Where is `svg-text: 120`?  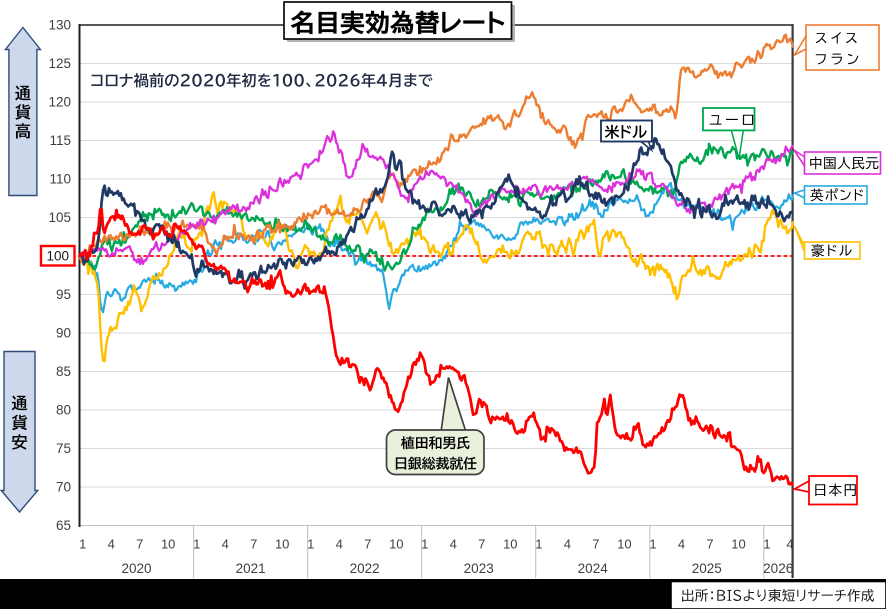 svg-text: 120 is located at coordinates (59, 102).